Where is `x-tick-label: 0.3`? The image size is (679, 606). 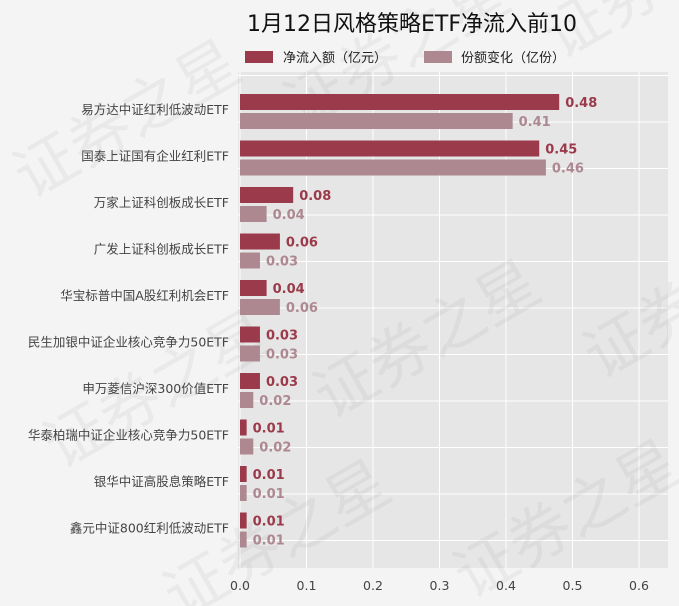
x-tick-label: 0.3 is located at coordinates (440, 585).